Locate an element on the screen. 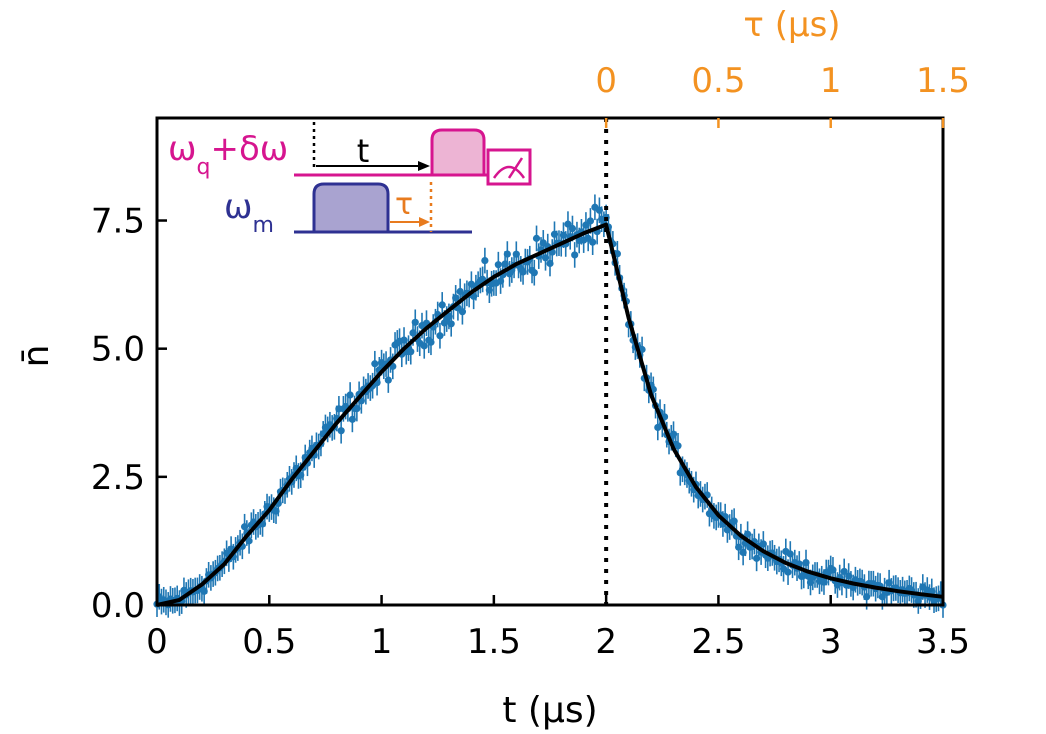 The height and width of the screenshot is (734, 1046). mode-drive-label: ωm is located at coordinates (249, 212).